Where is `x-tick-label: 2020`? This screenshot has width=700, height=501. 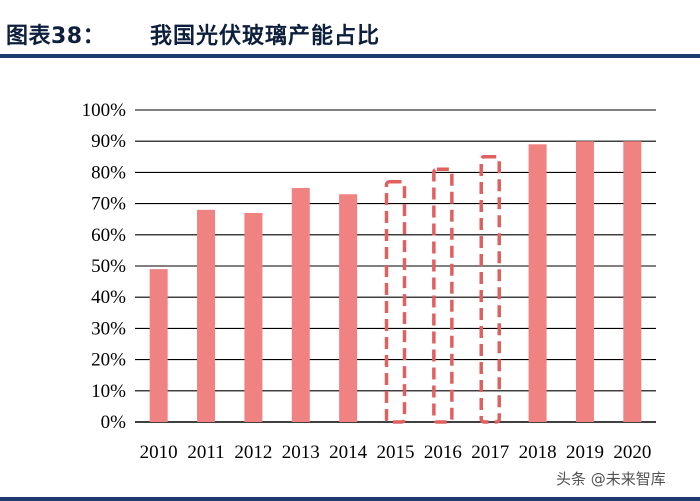 x-tick-label: 2020 is located at coordinates (632, 452).